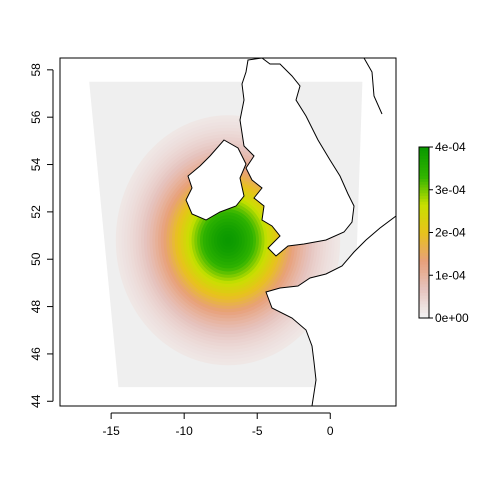 This screenshot has width=480, height=480. Describe the element at coordinates (36, 165) in the screenshot. I see `y-tick-label: 54` at that location.